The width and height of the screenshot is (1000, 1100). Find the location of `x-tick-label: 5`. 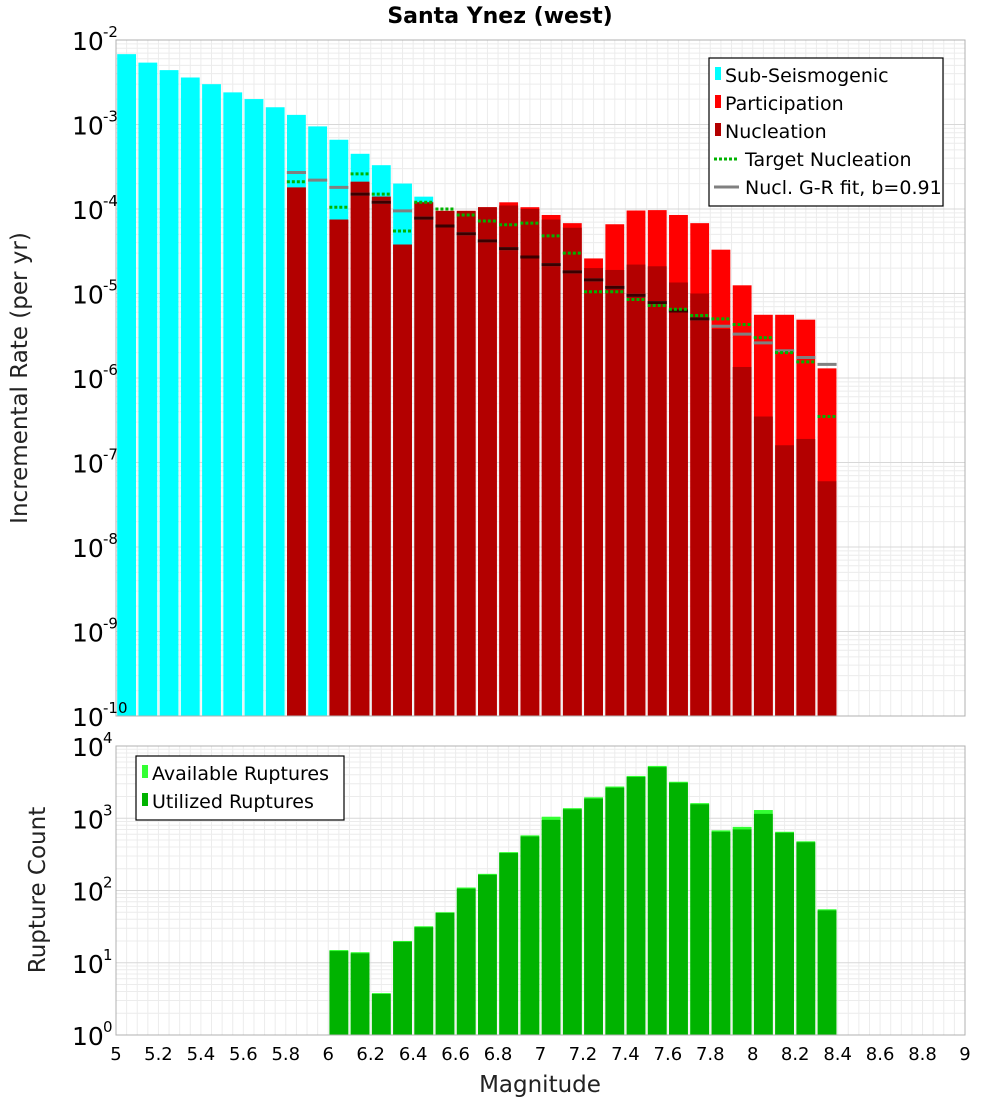

x-tick-label: 5 is located at coordinates (115, 1054).